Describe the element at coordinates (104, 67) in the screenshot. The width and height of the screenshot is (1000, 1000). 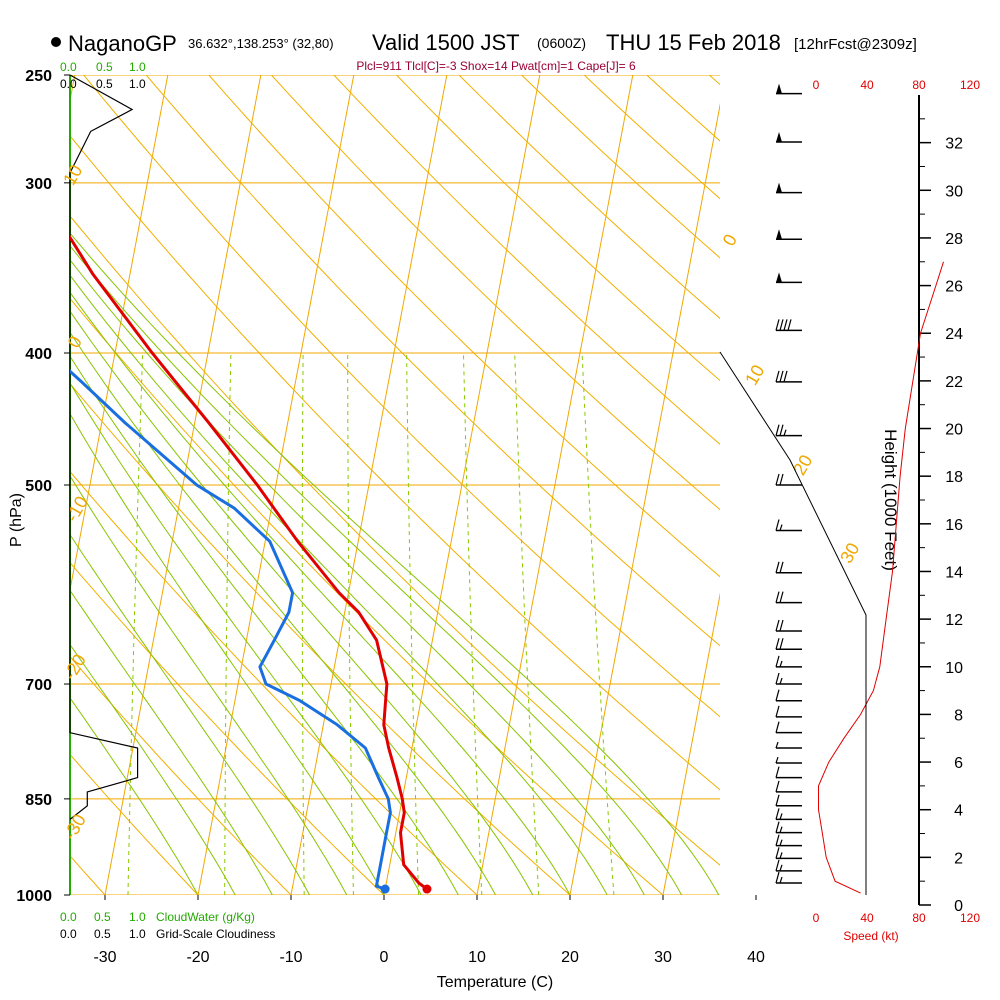
I see `cw-tick-top: 0.5` at that location.